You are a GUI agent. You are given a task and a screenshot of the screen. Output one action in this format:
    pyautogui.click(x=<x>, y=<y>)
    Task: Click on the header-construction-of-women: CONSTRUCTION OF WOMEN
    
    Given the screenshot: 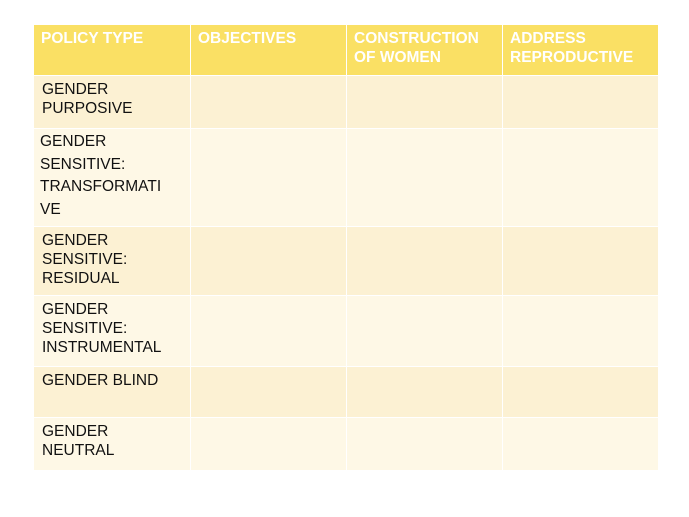 What is the action you would take?
    pyautogui.click(x=424, y=50)
    